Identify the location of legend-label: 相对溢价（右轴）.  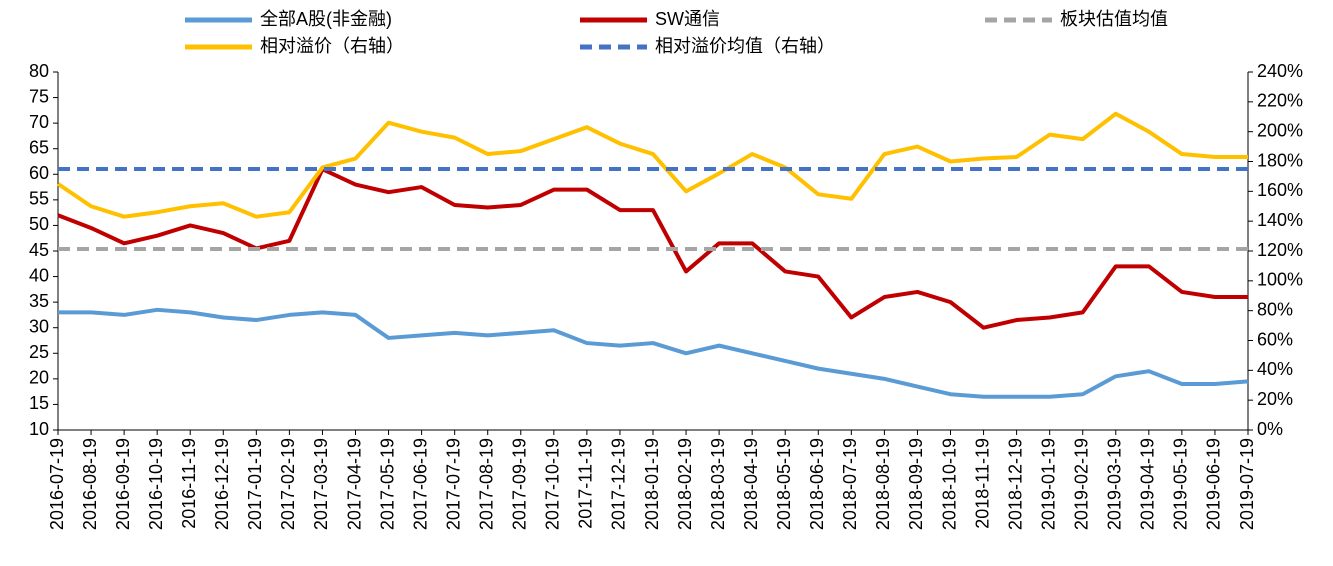
(332, 46).